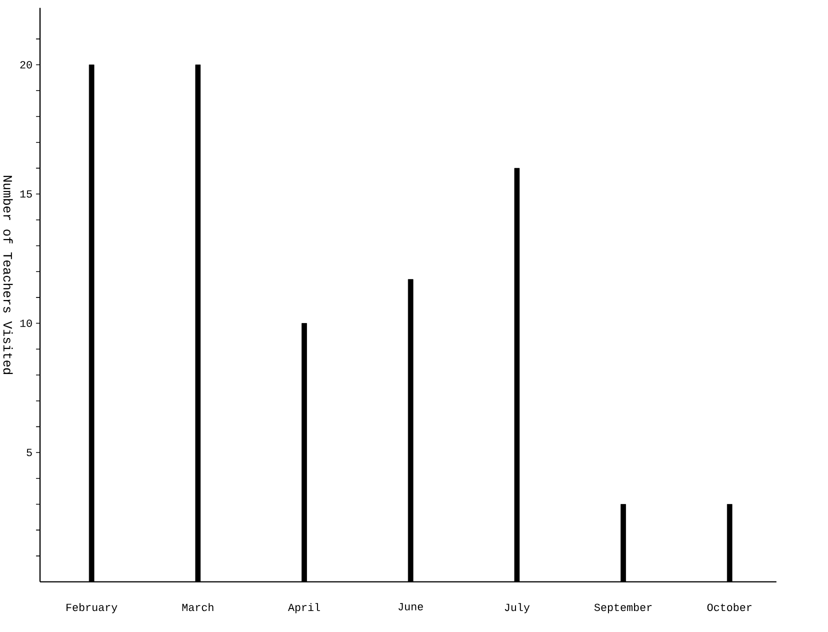 This screenshot has width=828, height=632. What do you see at coordinates (92, 608) in the screenshot?
I see `x-tick-label: February` at bounding box center [92, 608].